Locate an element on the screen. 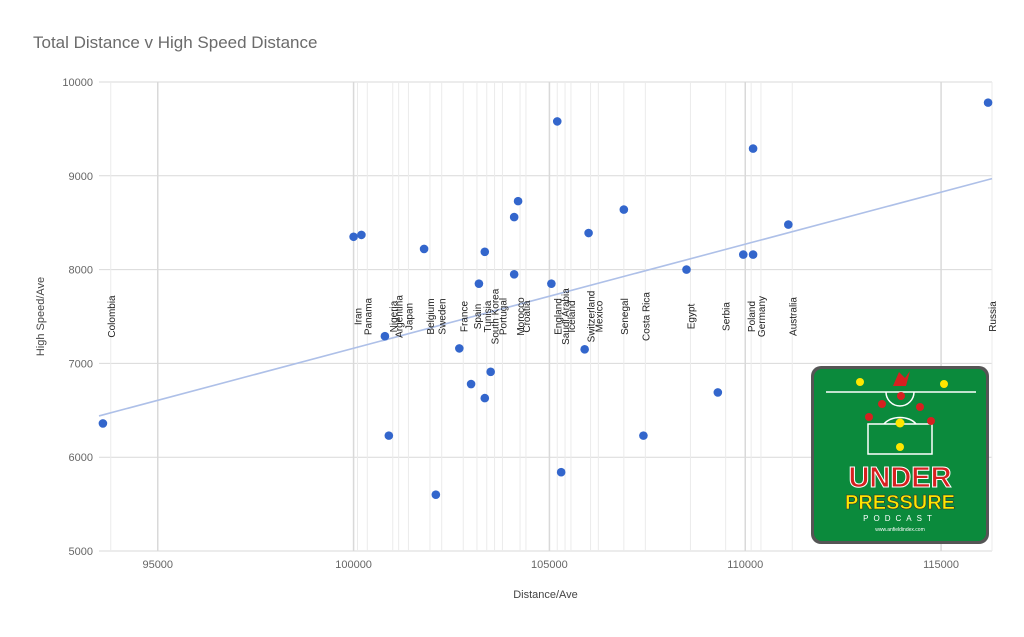 The width and height of the screenshot is (1024, 637). team-label: Tunisia is located at coordinates (488, 316).